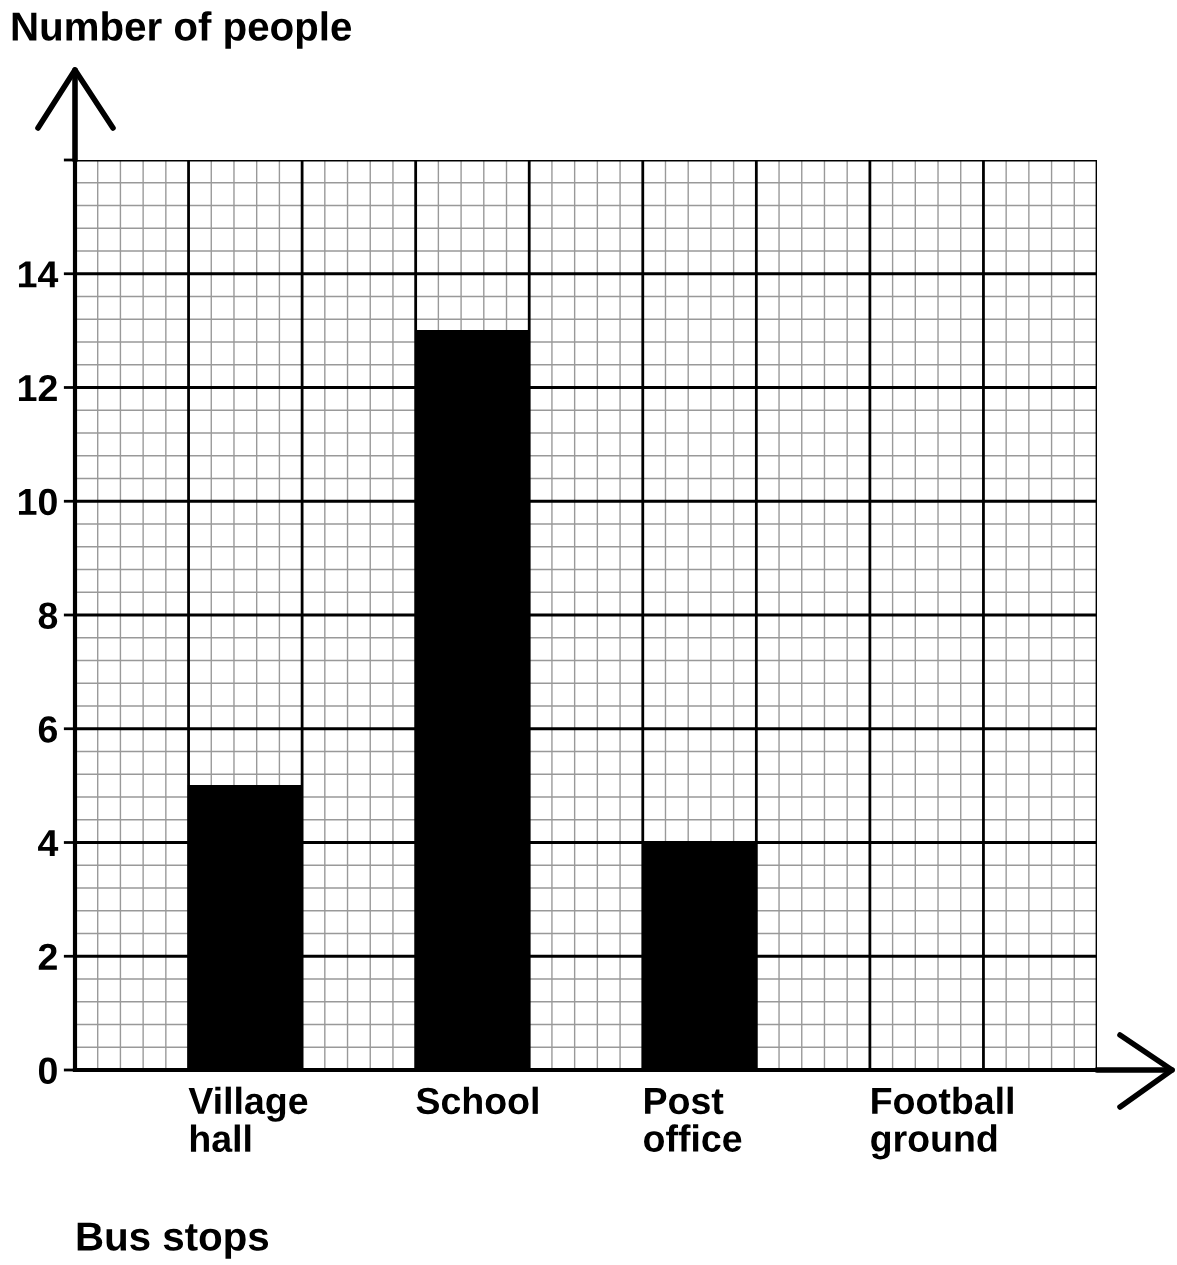 The height and width of the screenshot is (1265, 1177). Describe the element at coordinates (47, 956) in the screenshot. I see `y-tick-label: 2` at that location.